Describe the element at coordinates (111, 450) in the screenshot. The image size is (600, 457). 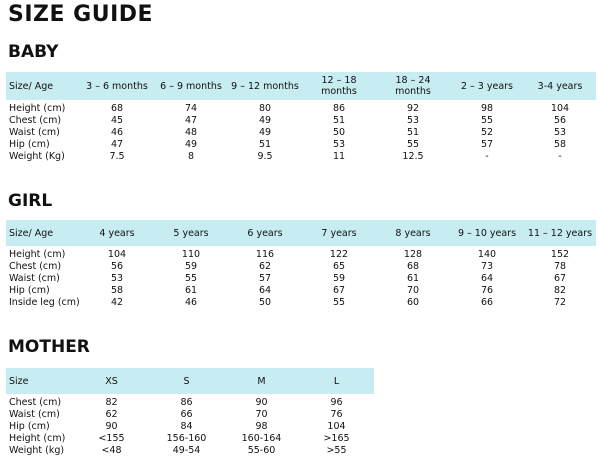
I see `size-value: <48` at that location.